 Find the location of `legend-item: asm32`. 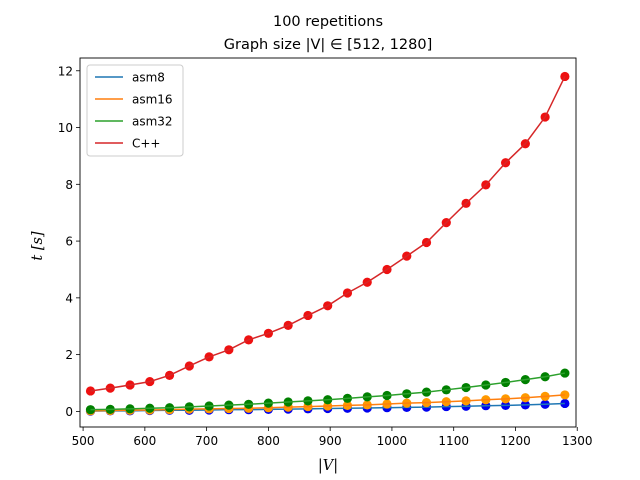

legend-item: asm32 is located at coordinates (134, 122).